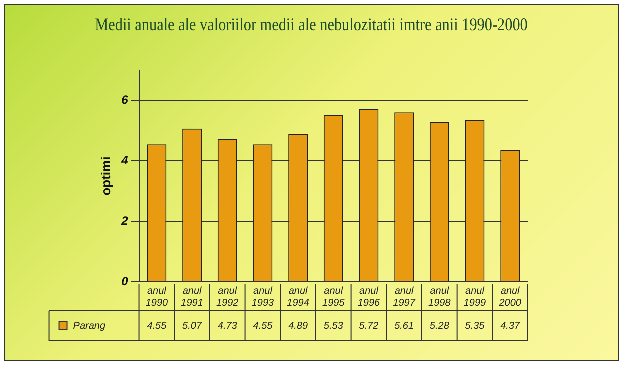 Image resolution: width=623 pixels, height=367 pixels. I want to click on y-tick-label: 6, so click(125, 100).